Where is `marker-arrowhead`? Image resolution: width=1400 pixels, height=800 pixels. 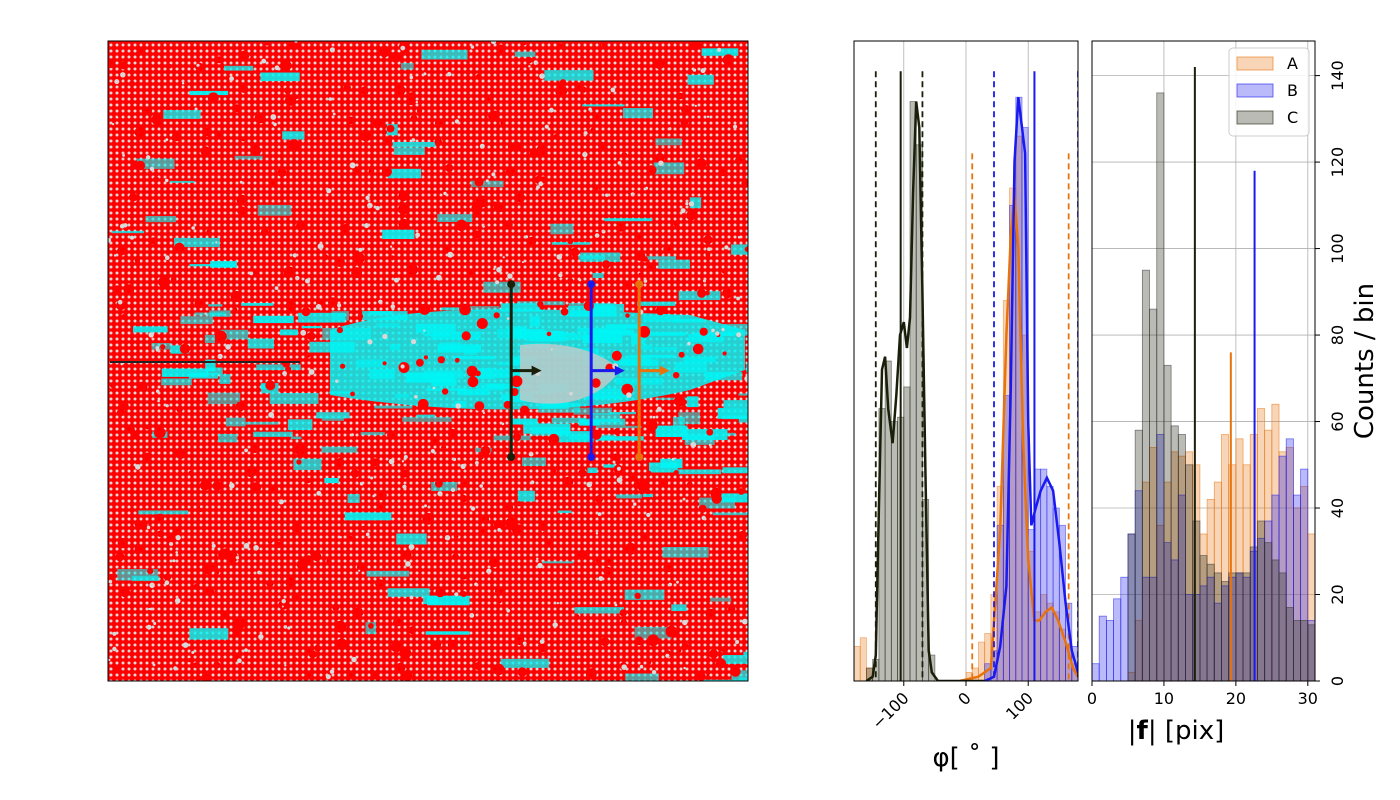
marker-arrowhead is located at coordinates (536, 370).